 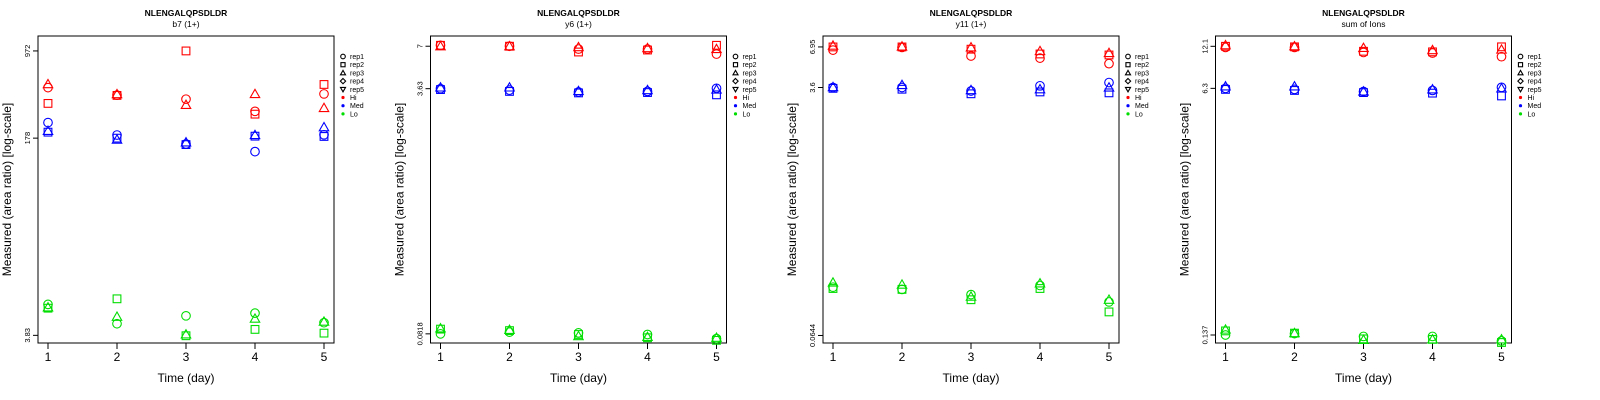 I want to click on y-tick-label: 3.63, so click(x=420, y=88).